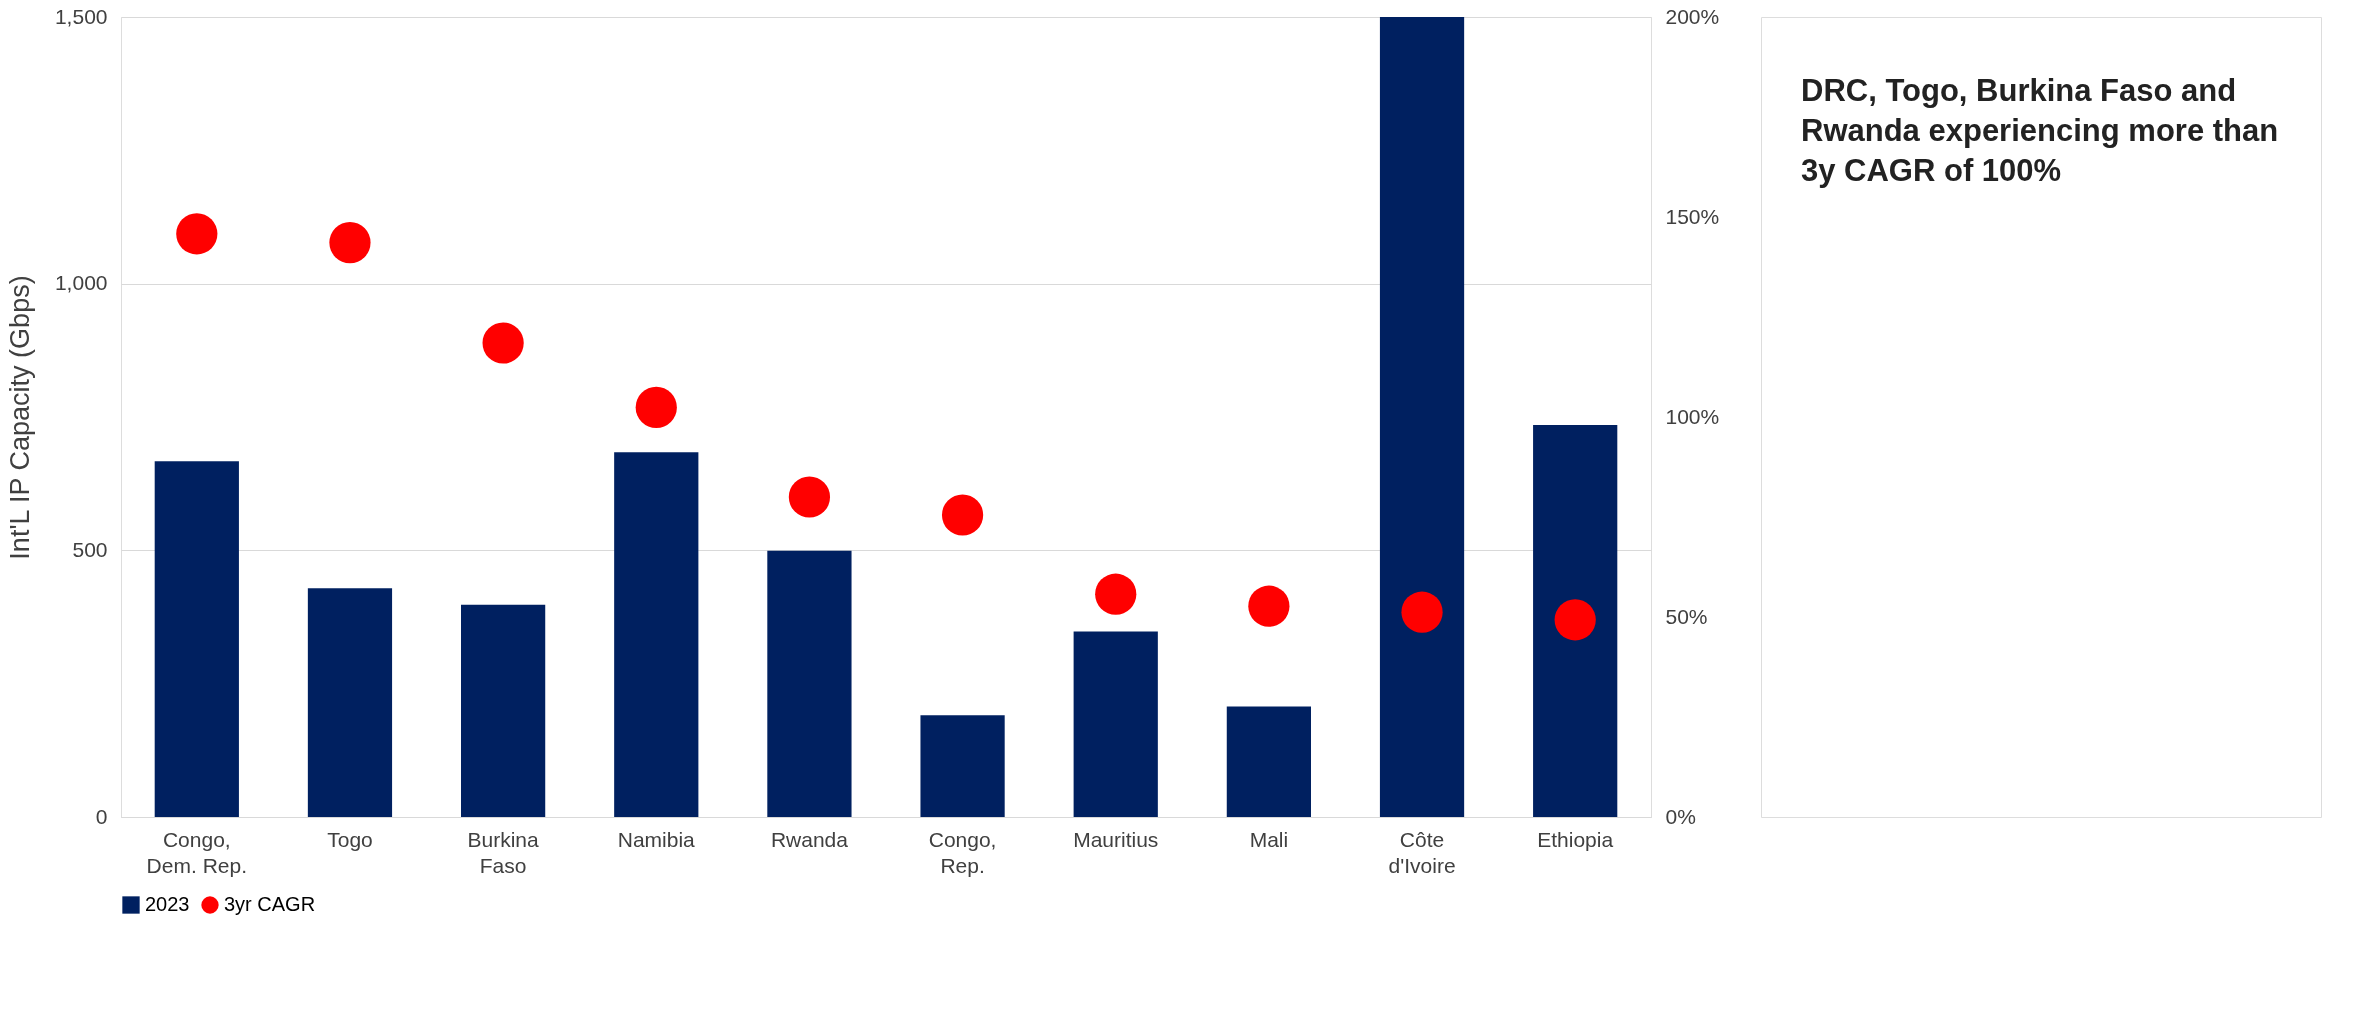  Describe the element at coordinates (503, 852) in the screenshot. I see `x-tick-label: Burkina Faso` at that location.